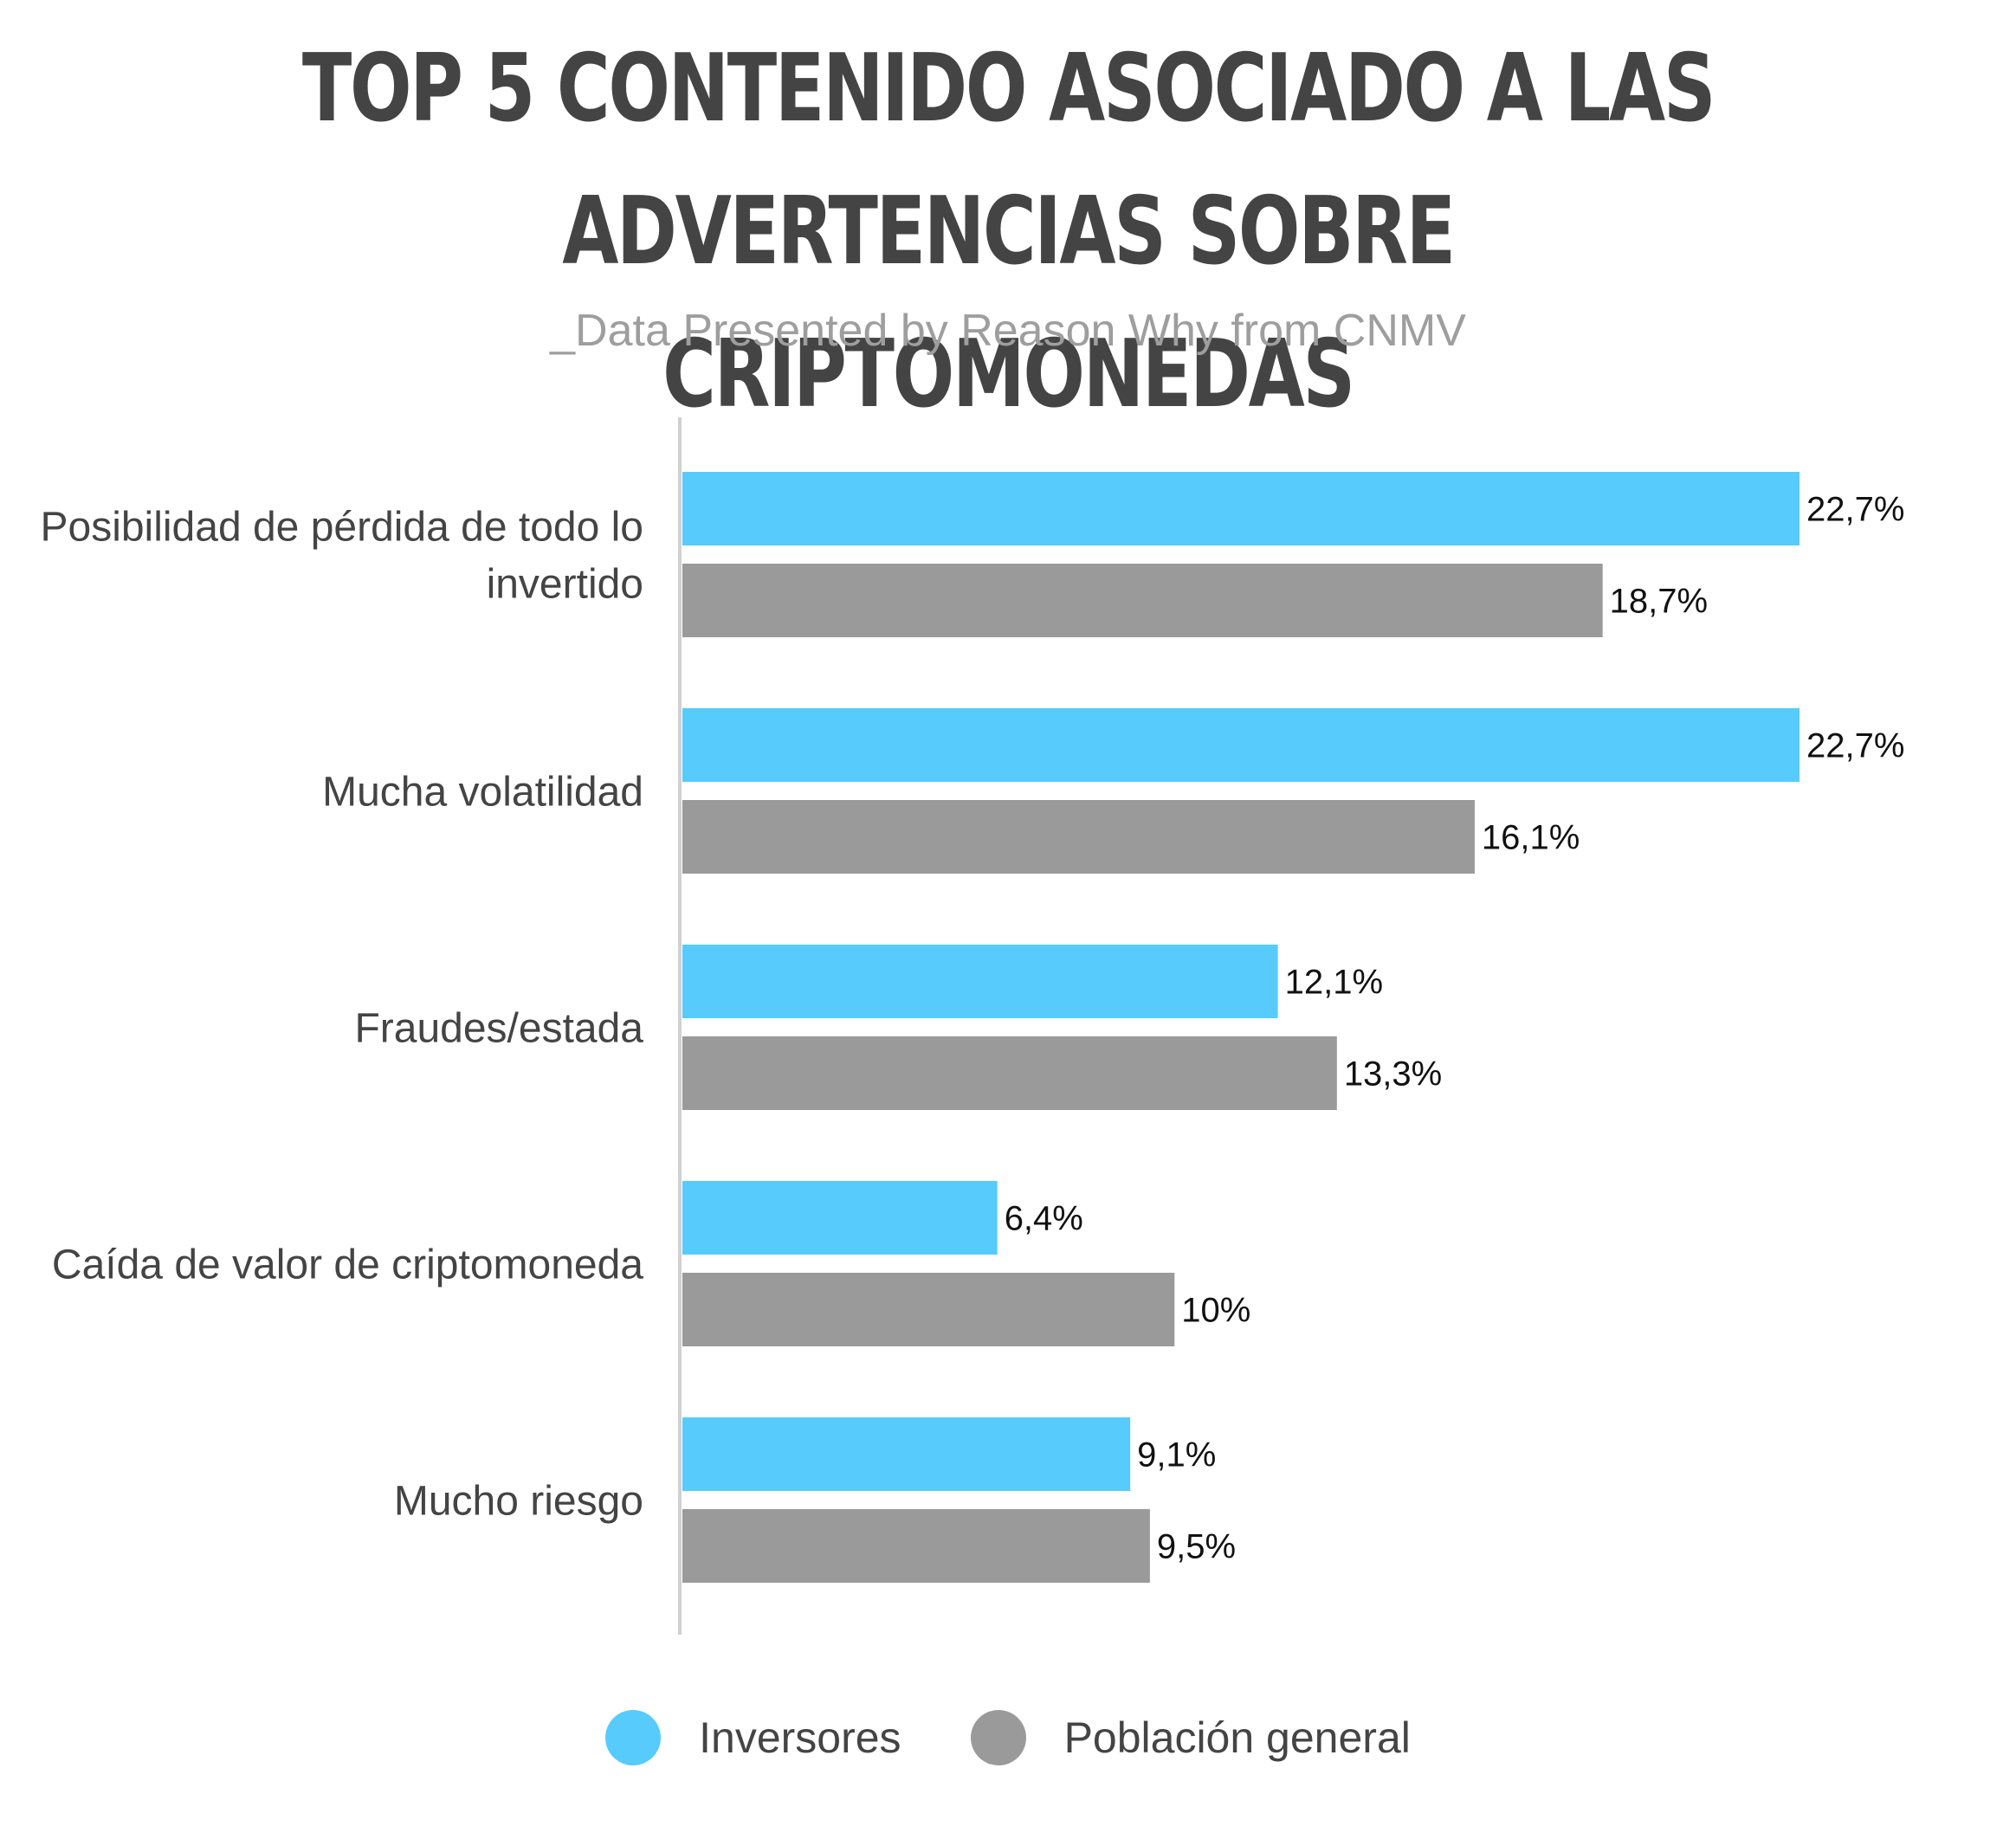 This screenshot has height=1839, width=2016. What do you see at coordinates (1215, 1311) in the screenshot?
I see `data-label-poblacion-general-caida-de-valor-de-criptomoneda: 10%` at bounding box center [1215, 1311].